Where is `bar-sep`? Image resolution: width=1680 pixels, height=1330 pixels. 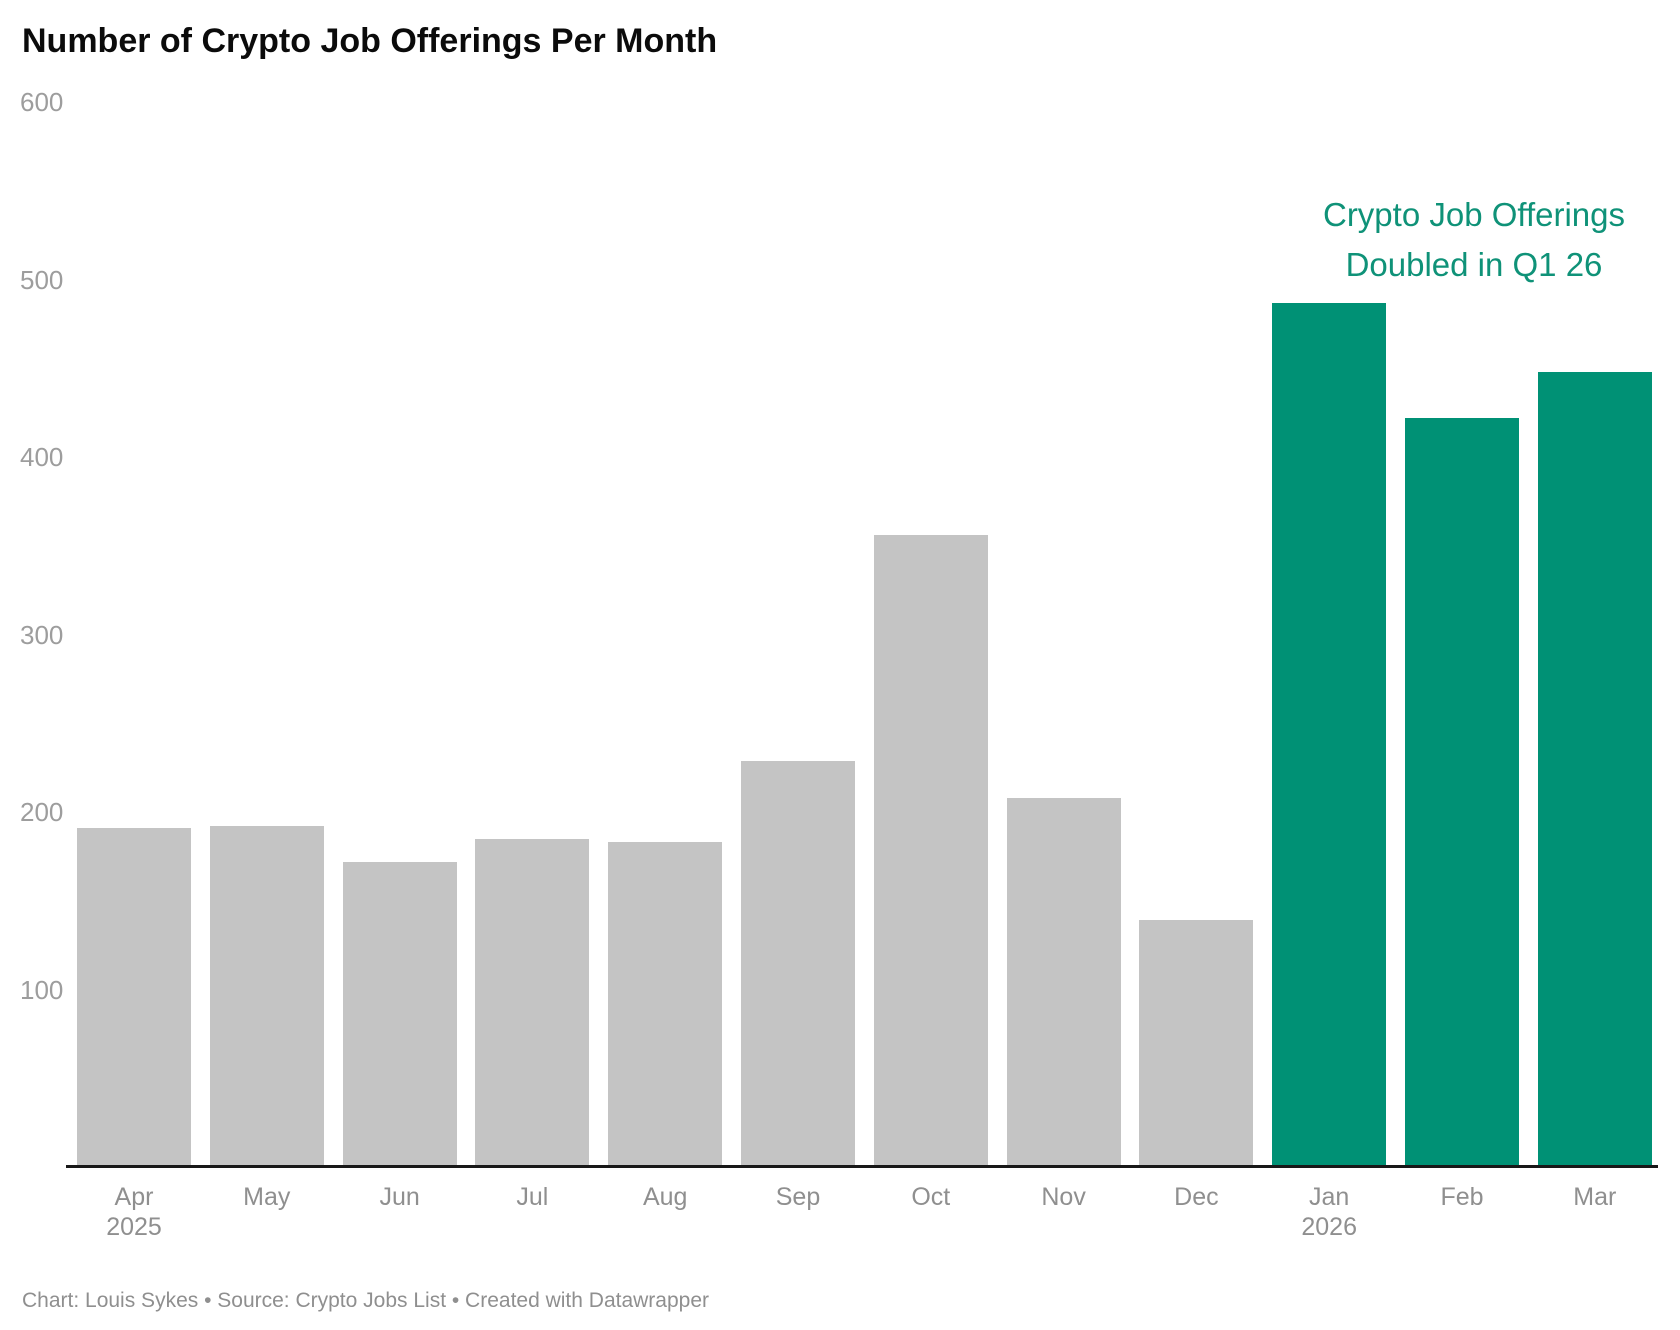
bar-sep is located at coordinates (798, 963).